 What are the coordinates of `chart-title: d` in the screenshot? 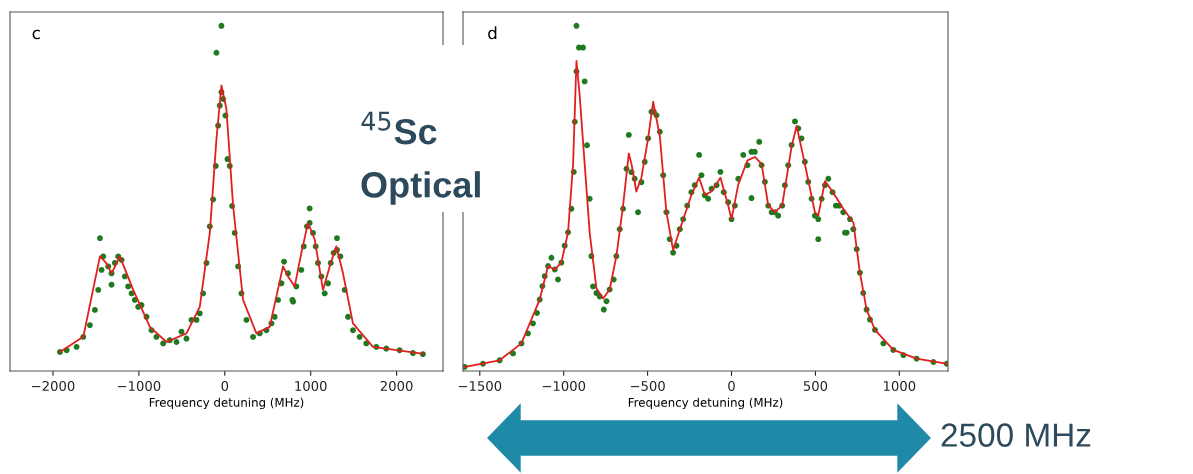 It's located at (492, 33).